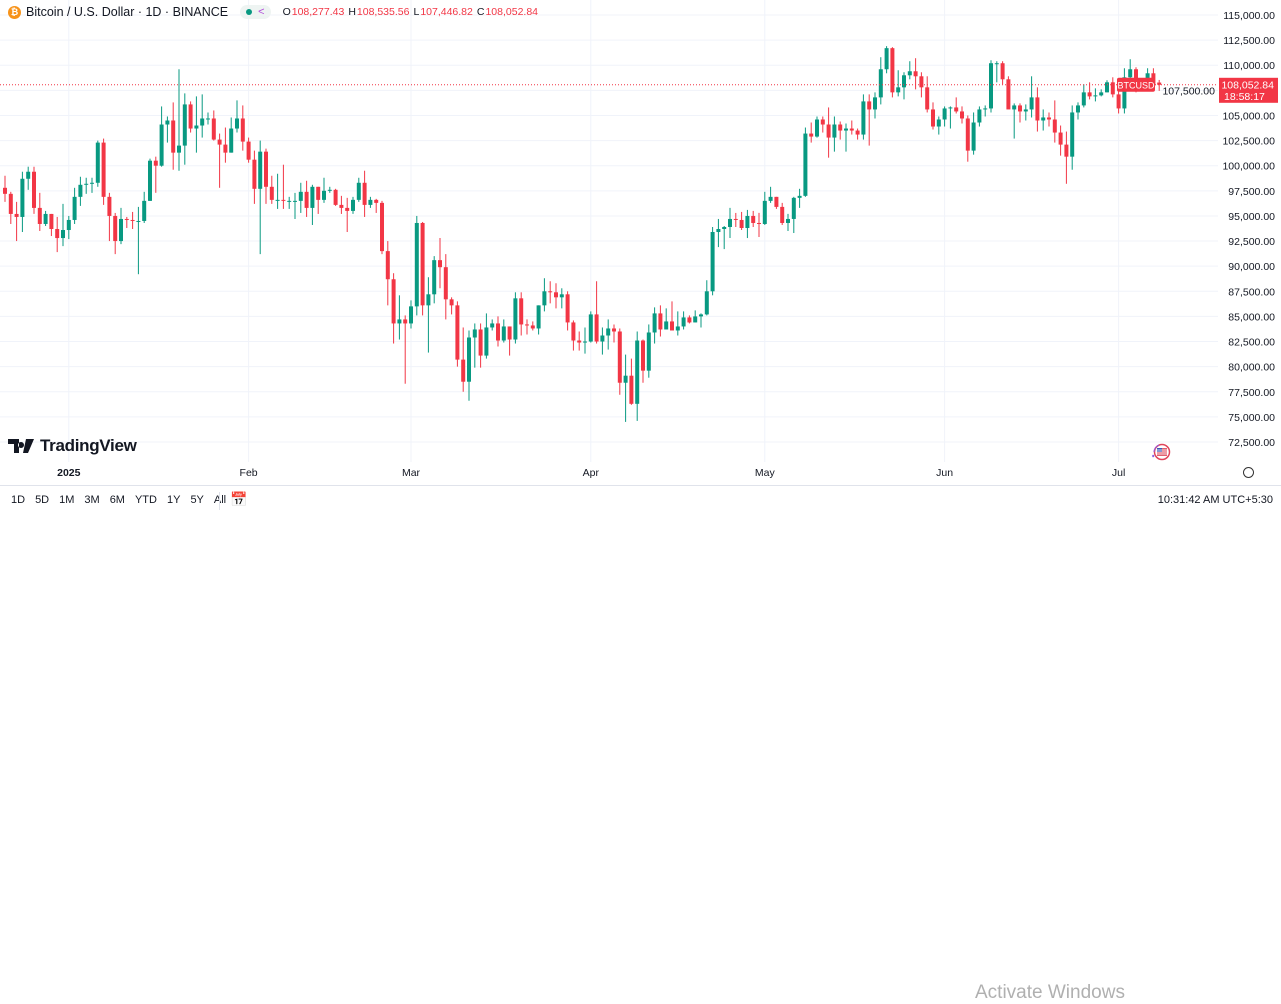 This screenshot has width=1281, height=1004. I want to click on status-pill: <, so click(255, 12).